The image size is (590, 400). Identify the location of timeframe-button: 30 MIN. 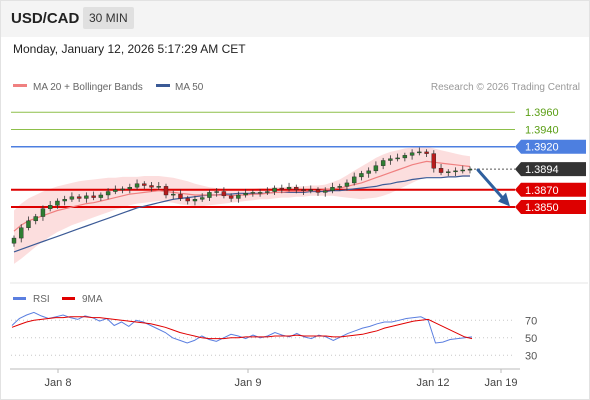
(108, 18).